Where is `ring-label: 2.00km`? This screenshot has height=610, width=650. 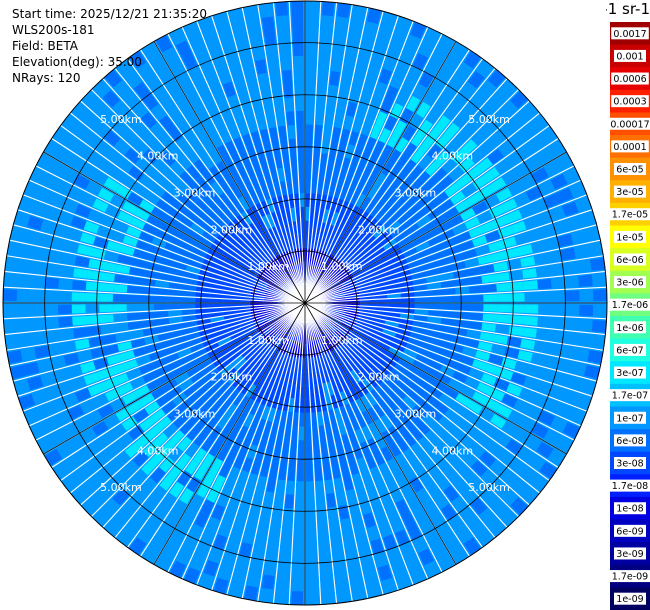 ring-label: 2.00km is located at coordinates (379, 229).